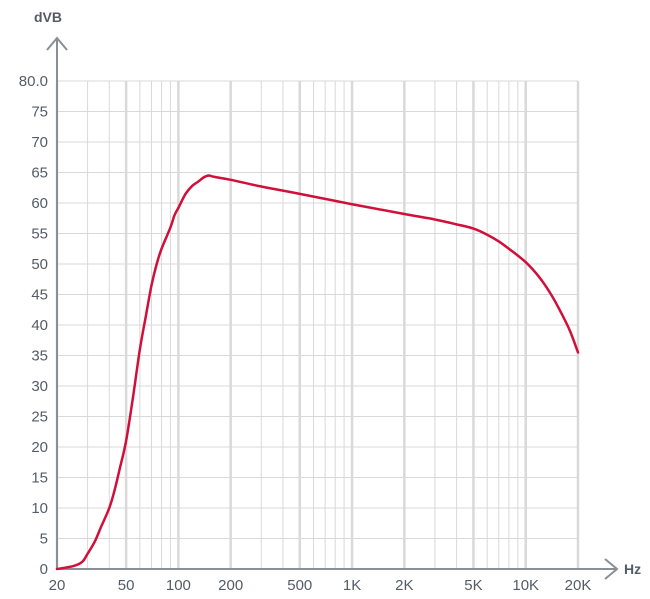 This screenshot has height=599, width=650. Describe the element at coordinates (230, 585) in the screenshot. I see `x-tick-label: 200` at that location.